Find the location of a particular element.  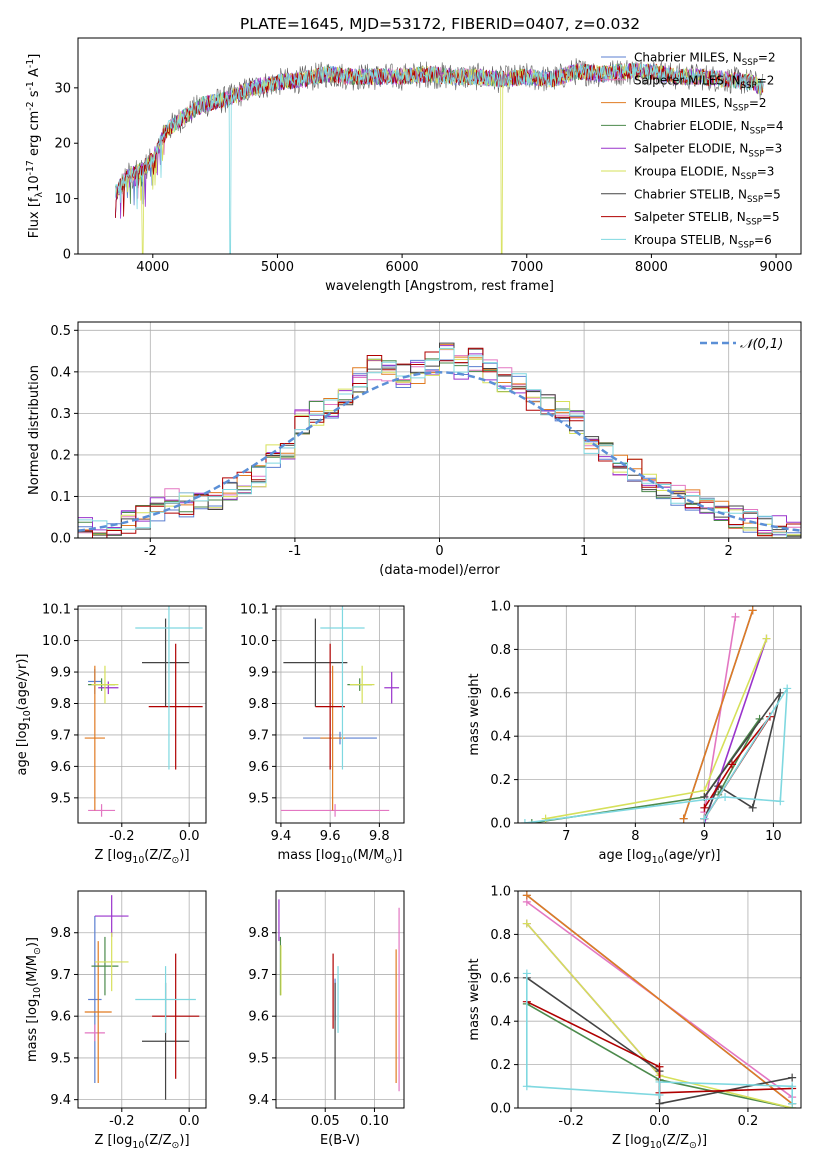

spectrum-plot is located at coordinates (439, 156).